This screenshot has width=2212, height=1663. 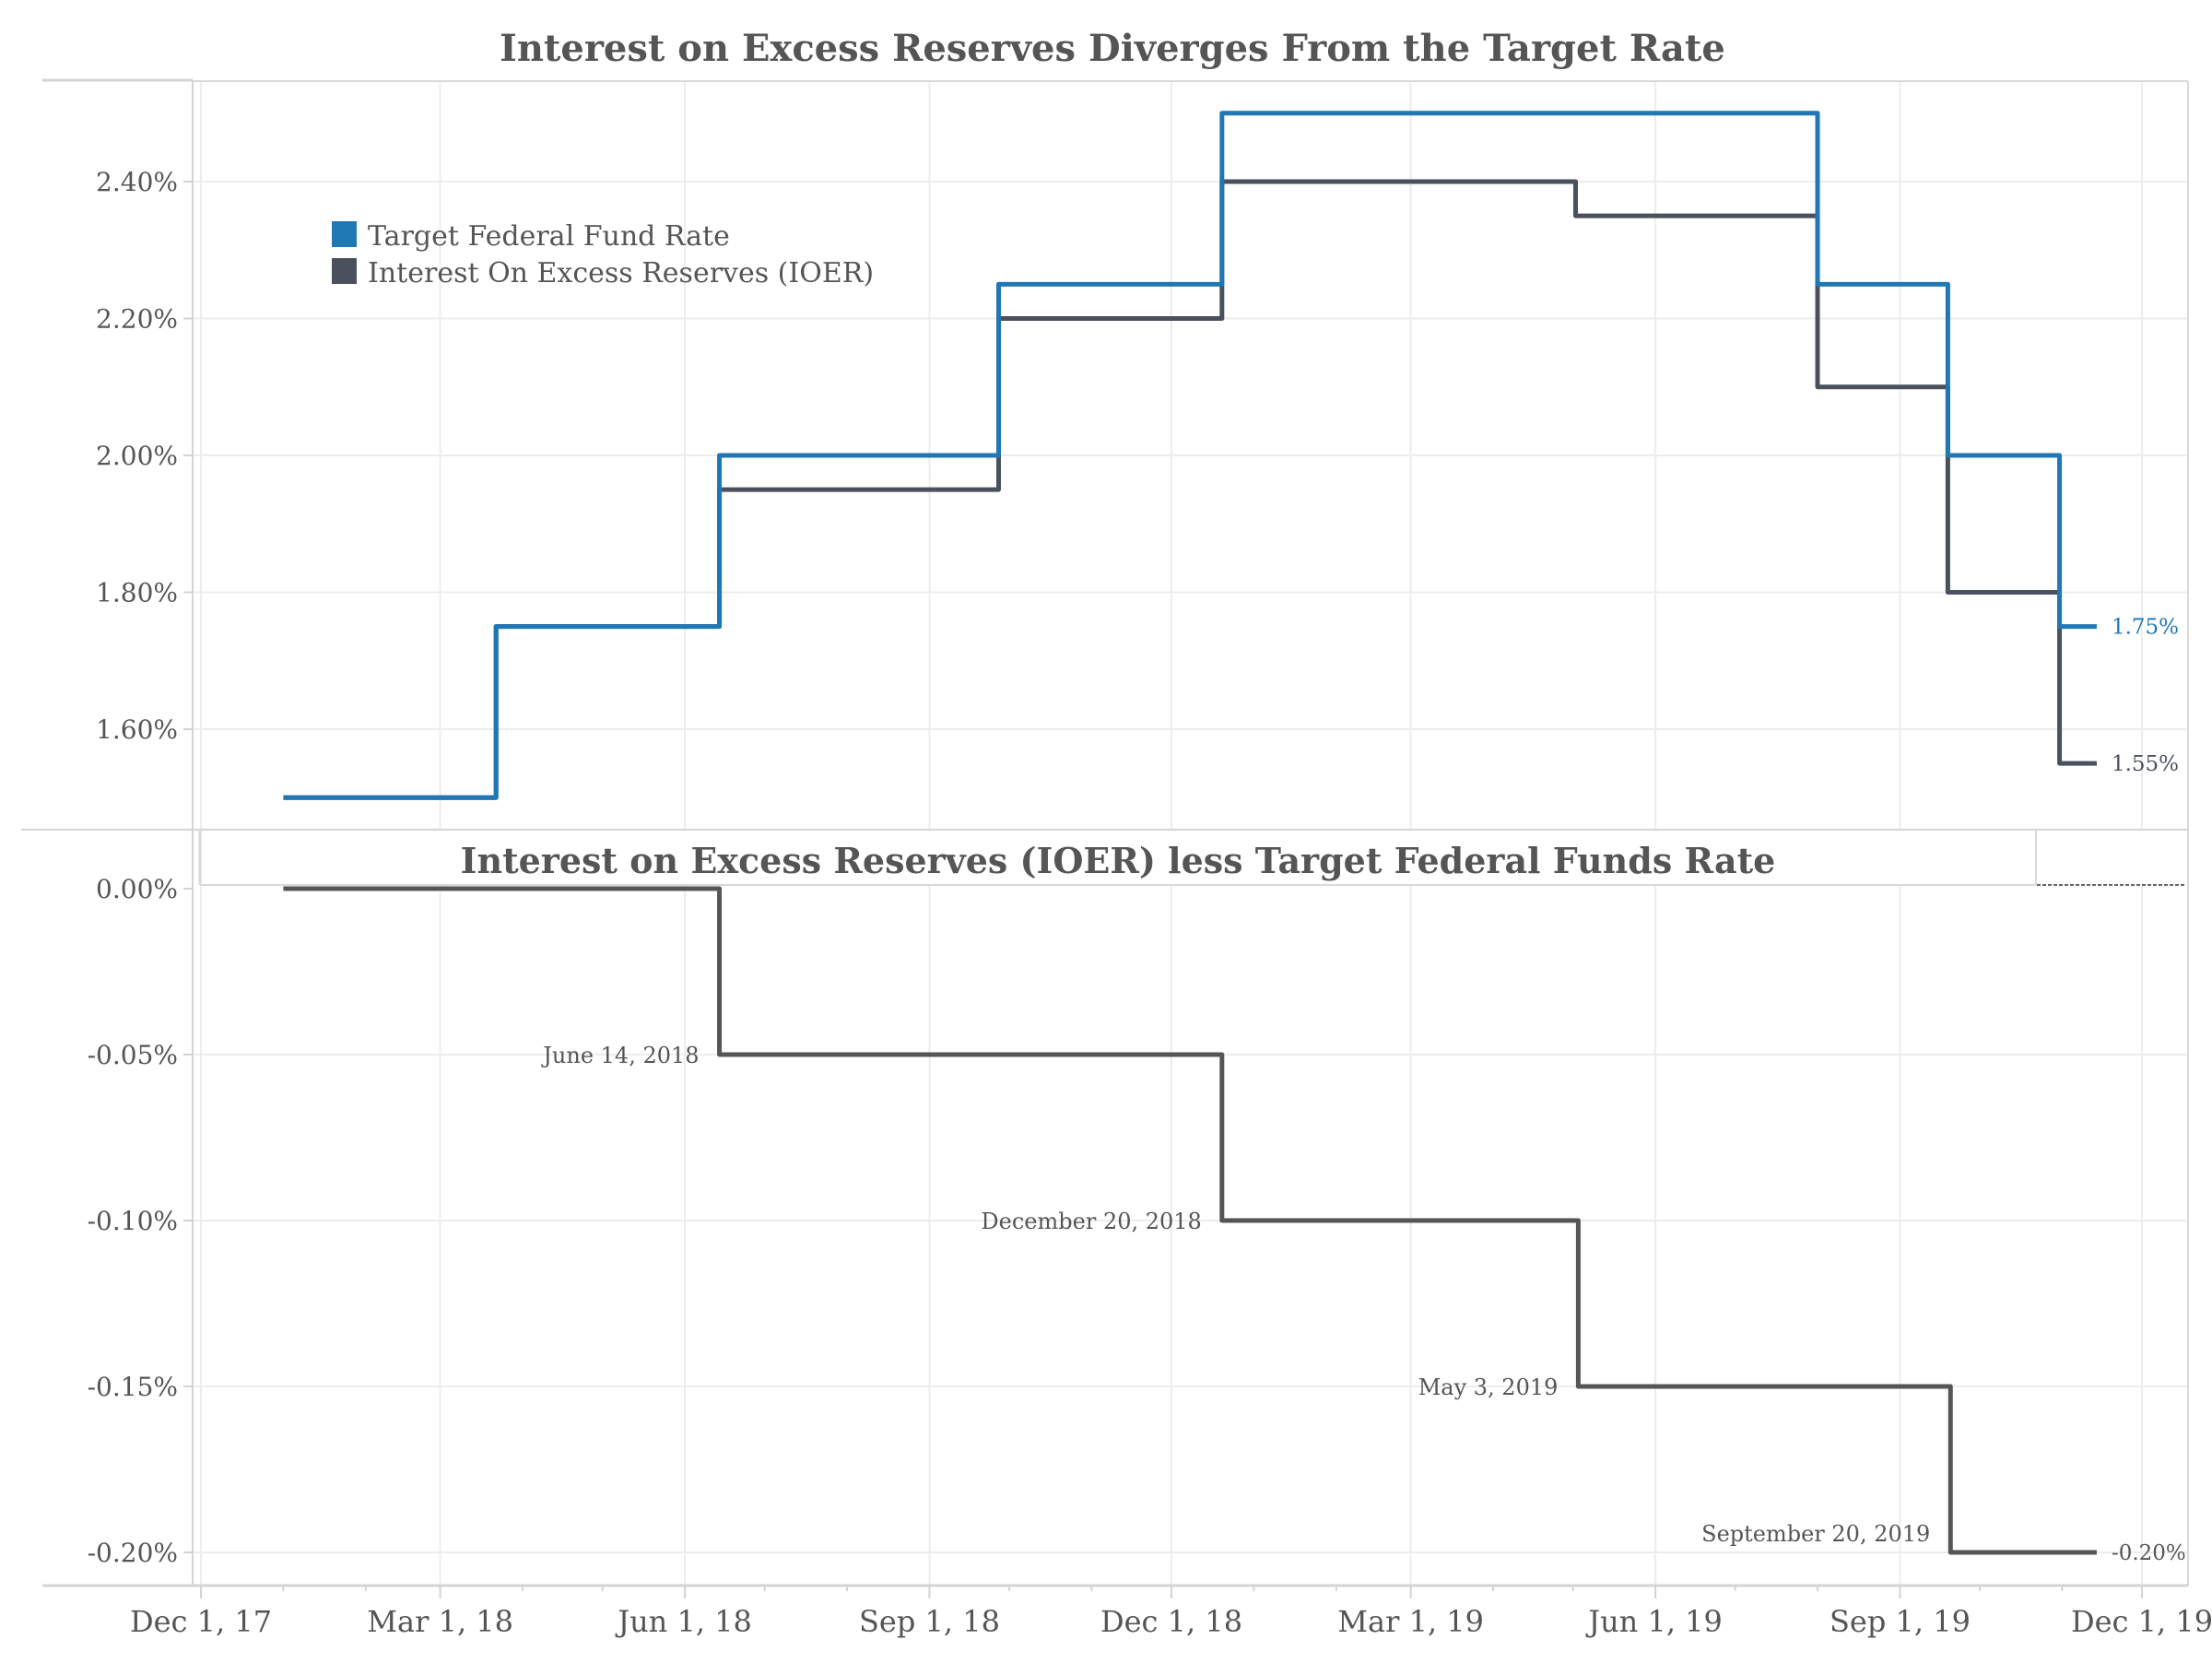 What do you see at coordinates (137, 182) in the screenshot?
I see `svg-text: 2.40%` at bounding box center [137, 182].